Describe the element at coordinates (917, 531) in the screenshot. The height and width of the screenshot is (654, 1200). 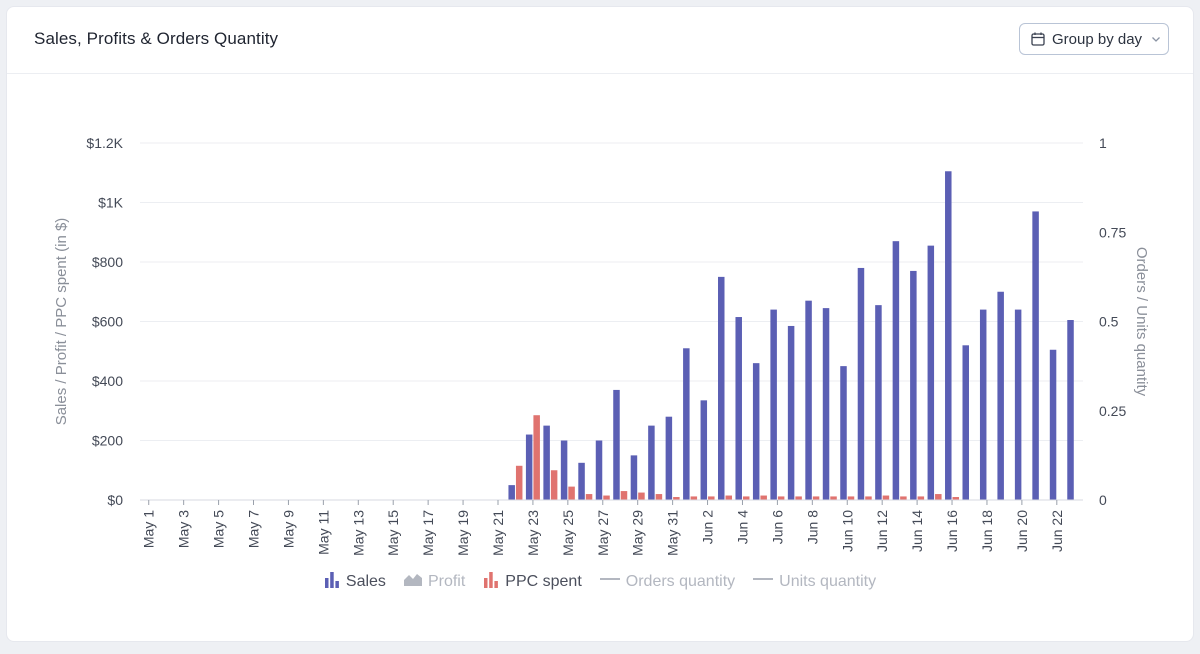
I see `x-tick-label: Jun 14` at that location.